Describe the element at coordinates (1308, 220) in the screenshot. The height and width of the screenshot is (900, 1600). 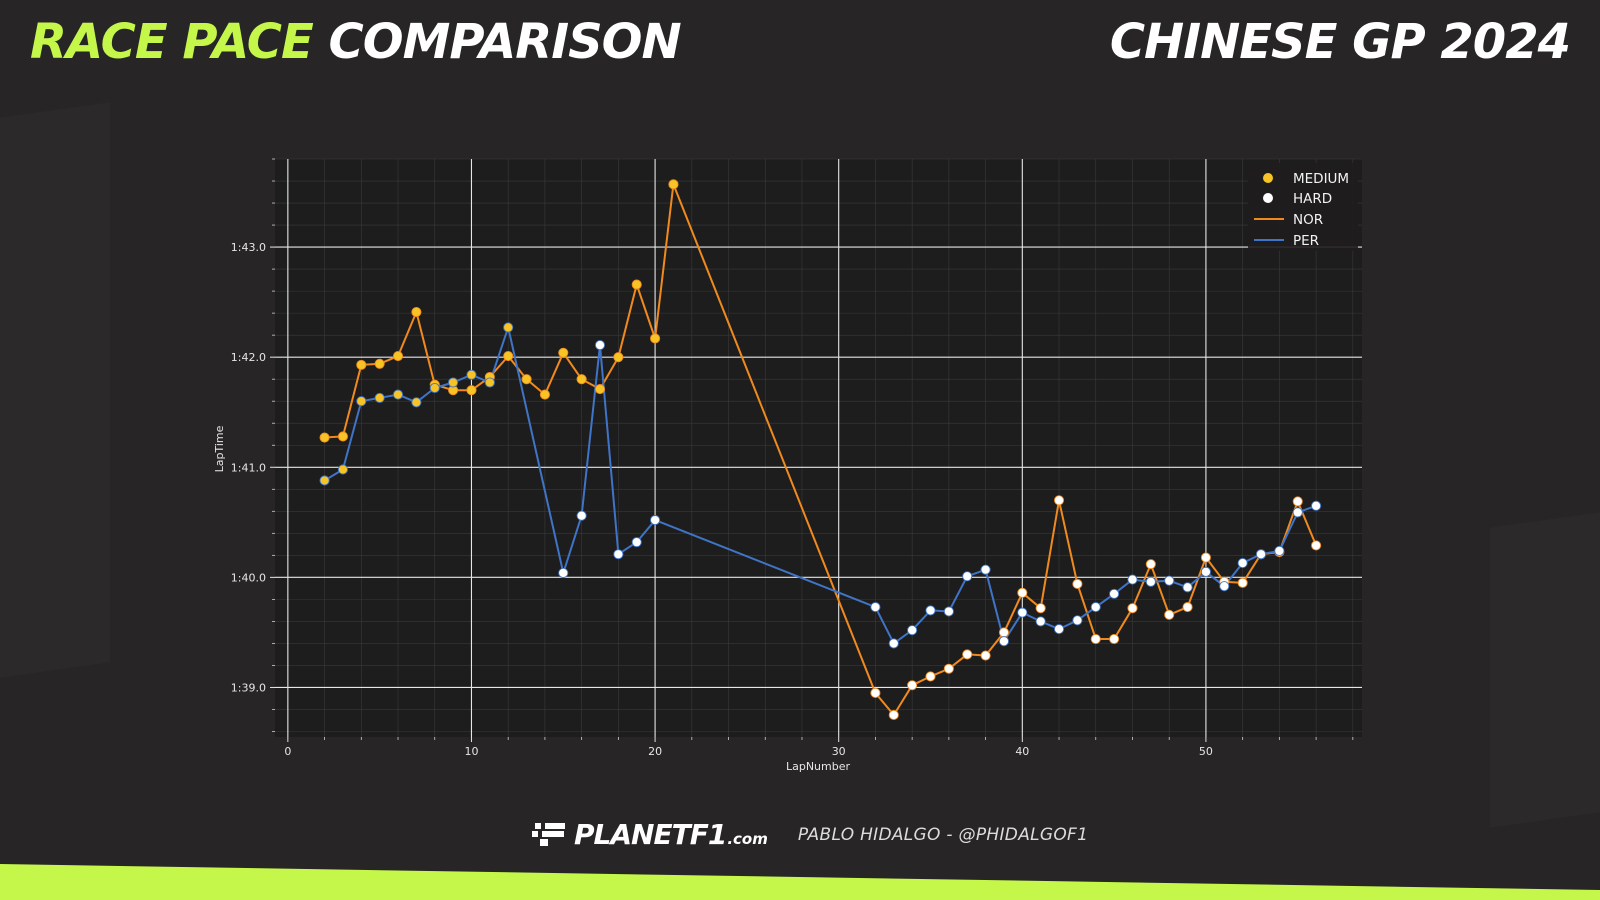
I see `legend-nor-label: NOR` at that location.